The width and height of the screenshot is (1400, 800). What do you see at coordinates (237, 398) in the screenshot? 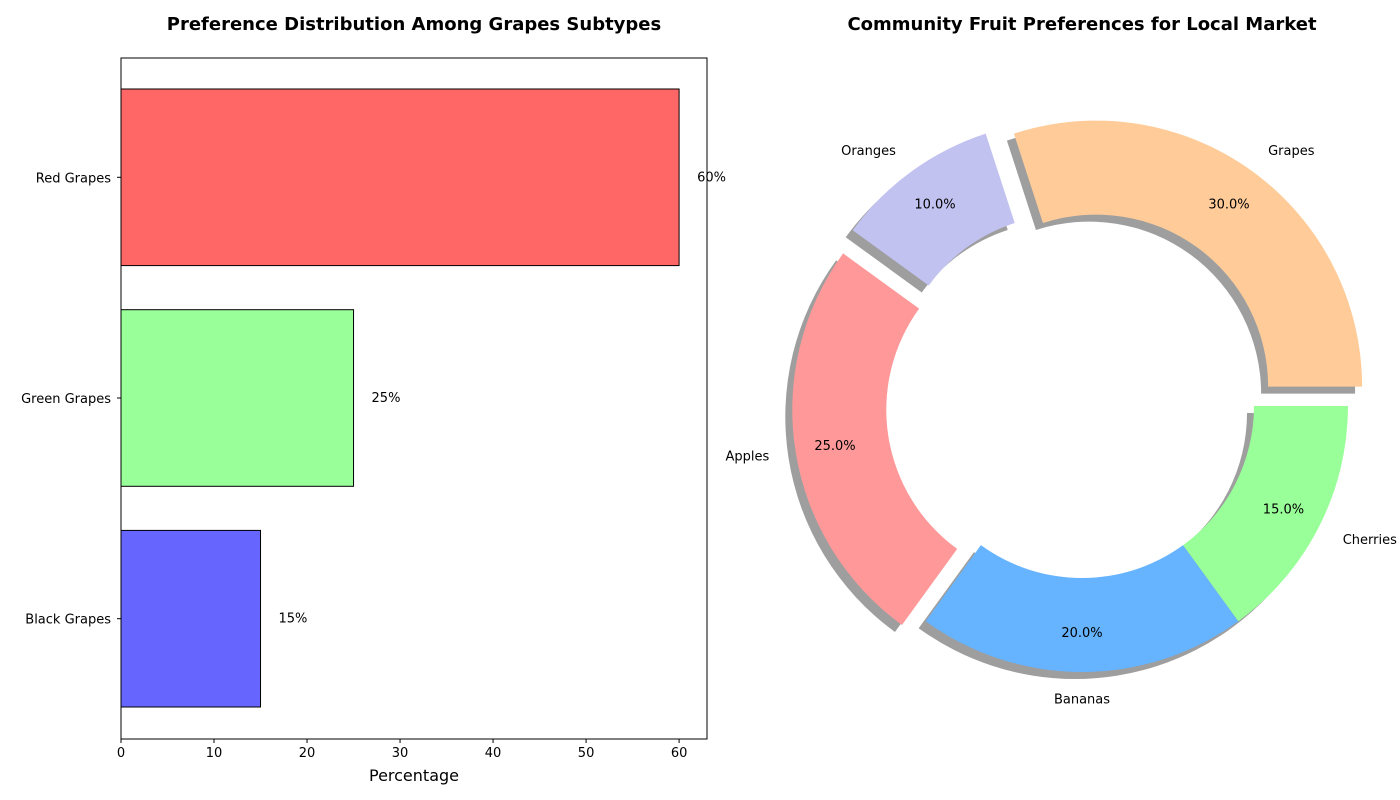
I see `bar-green-grapes` at bounding box center [237, 398].